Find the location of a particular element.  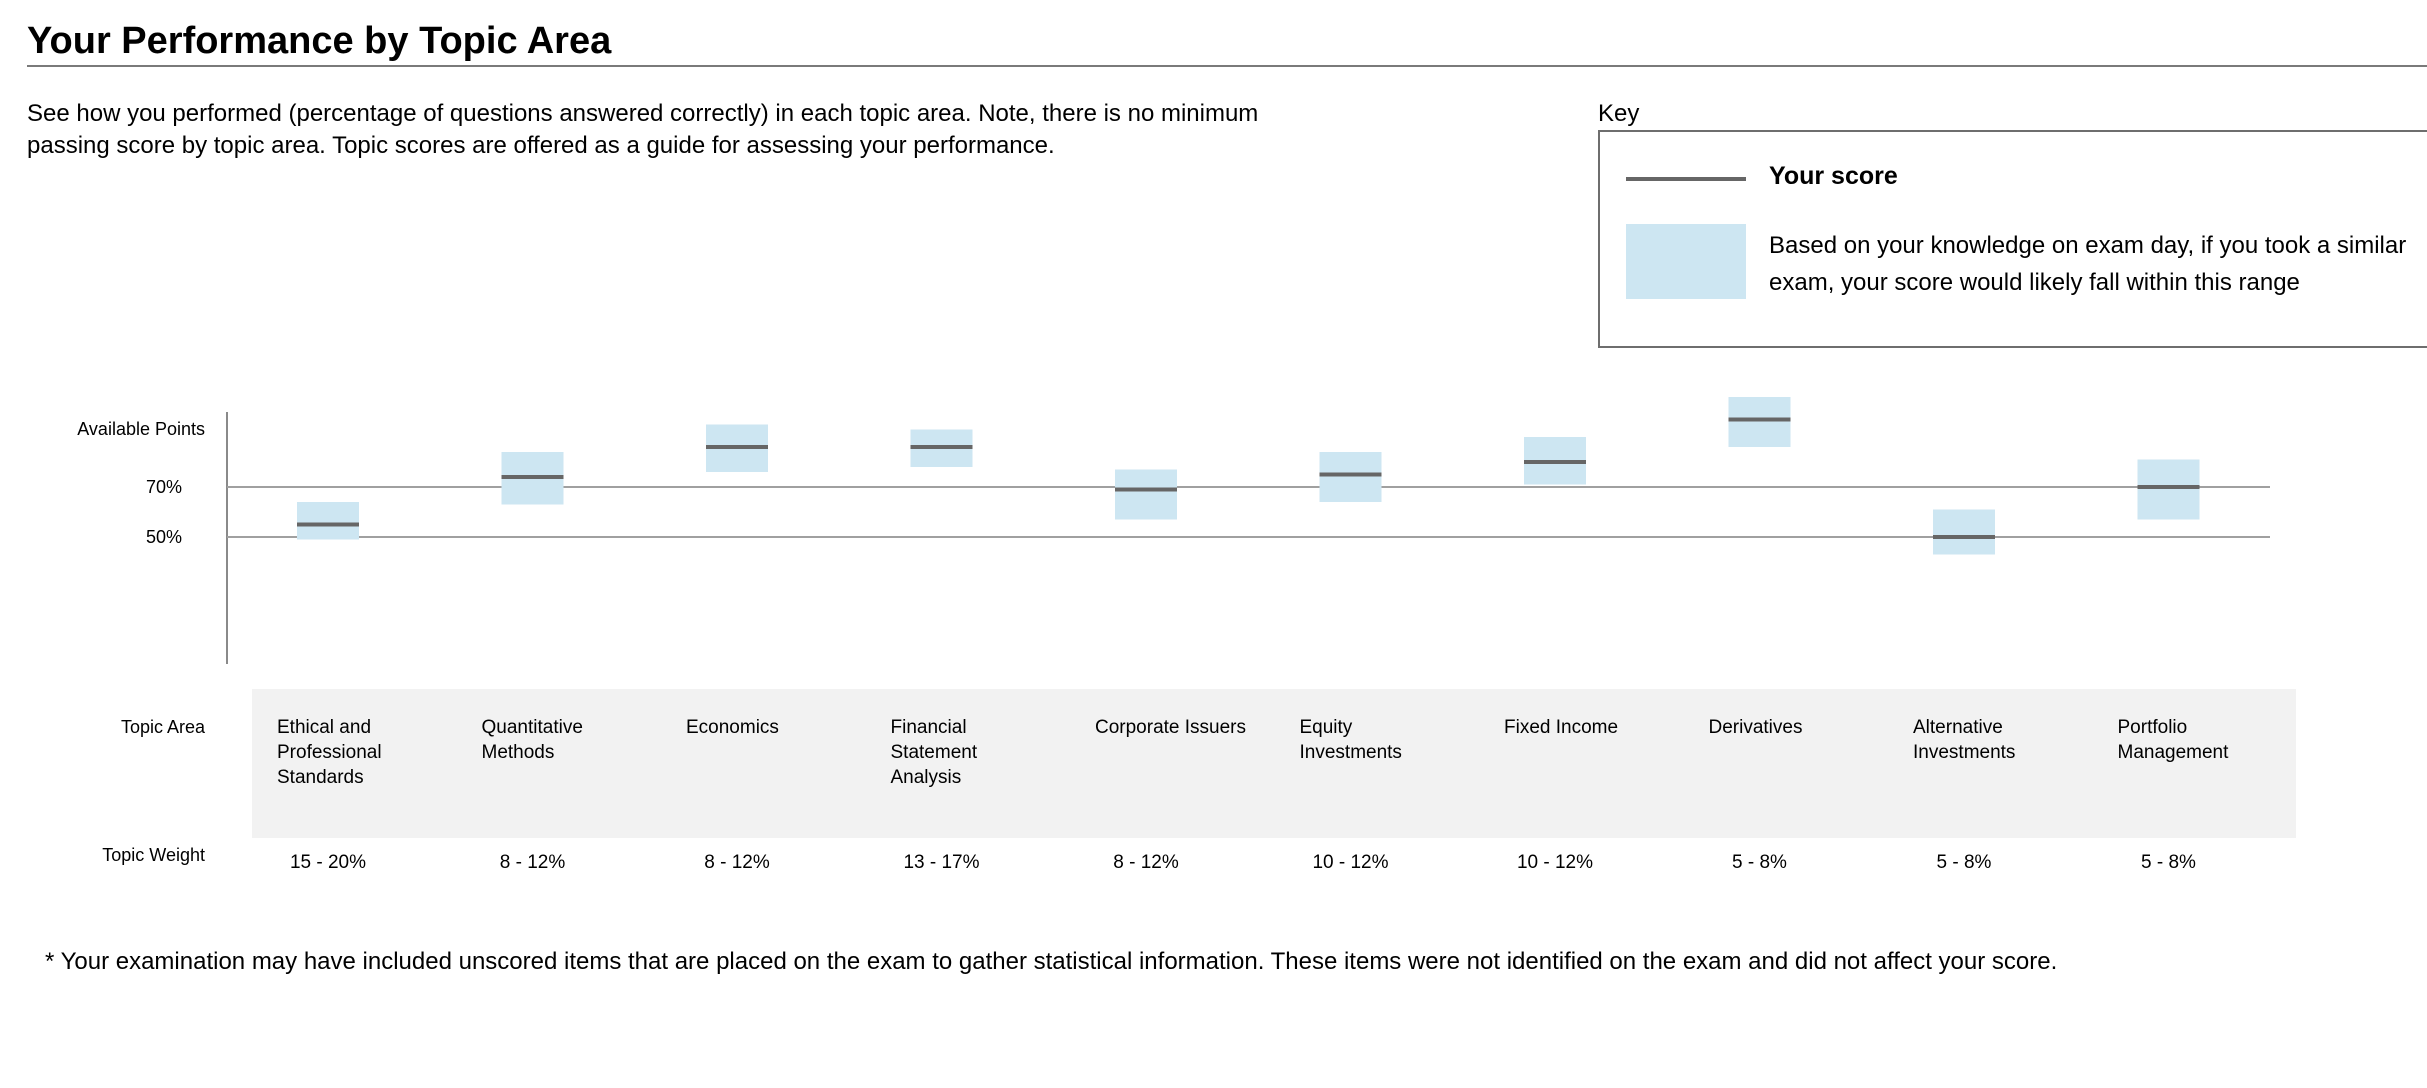

y-label-70: 70% is located at coordinates (164, 487).